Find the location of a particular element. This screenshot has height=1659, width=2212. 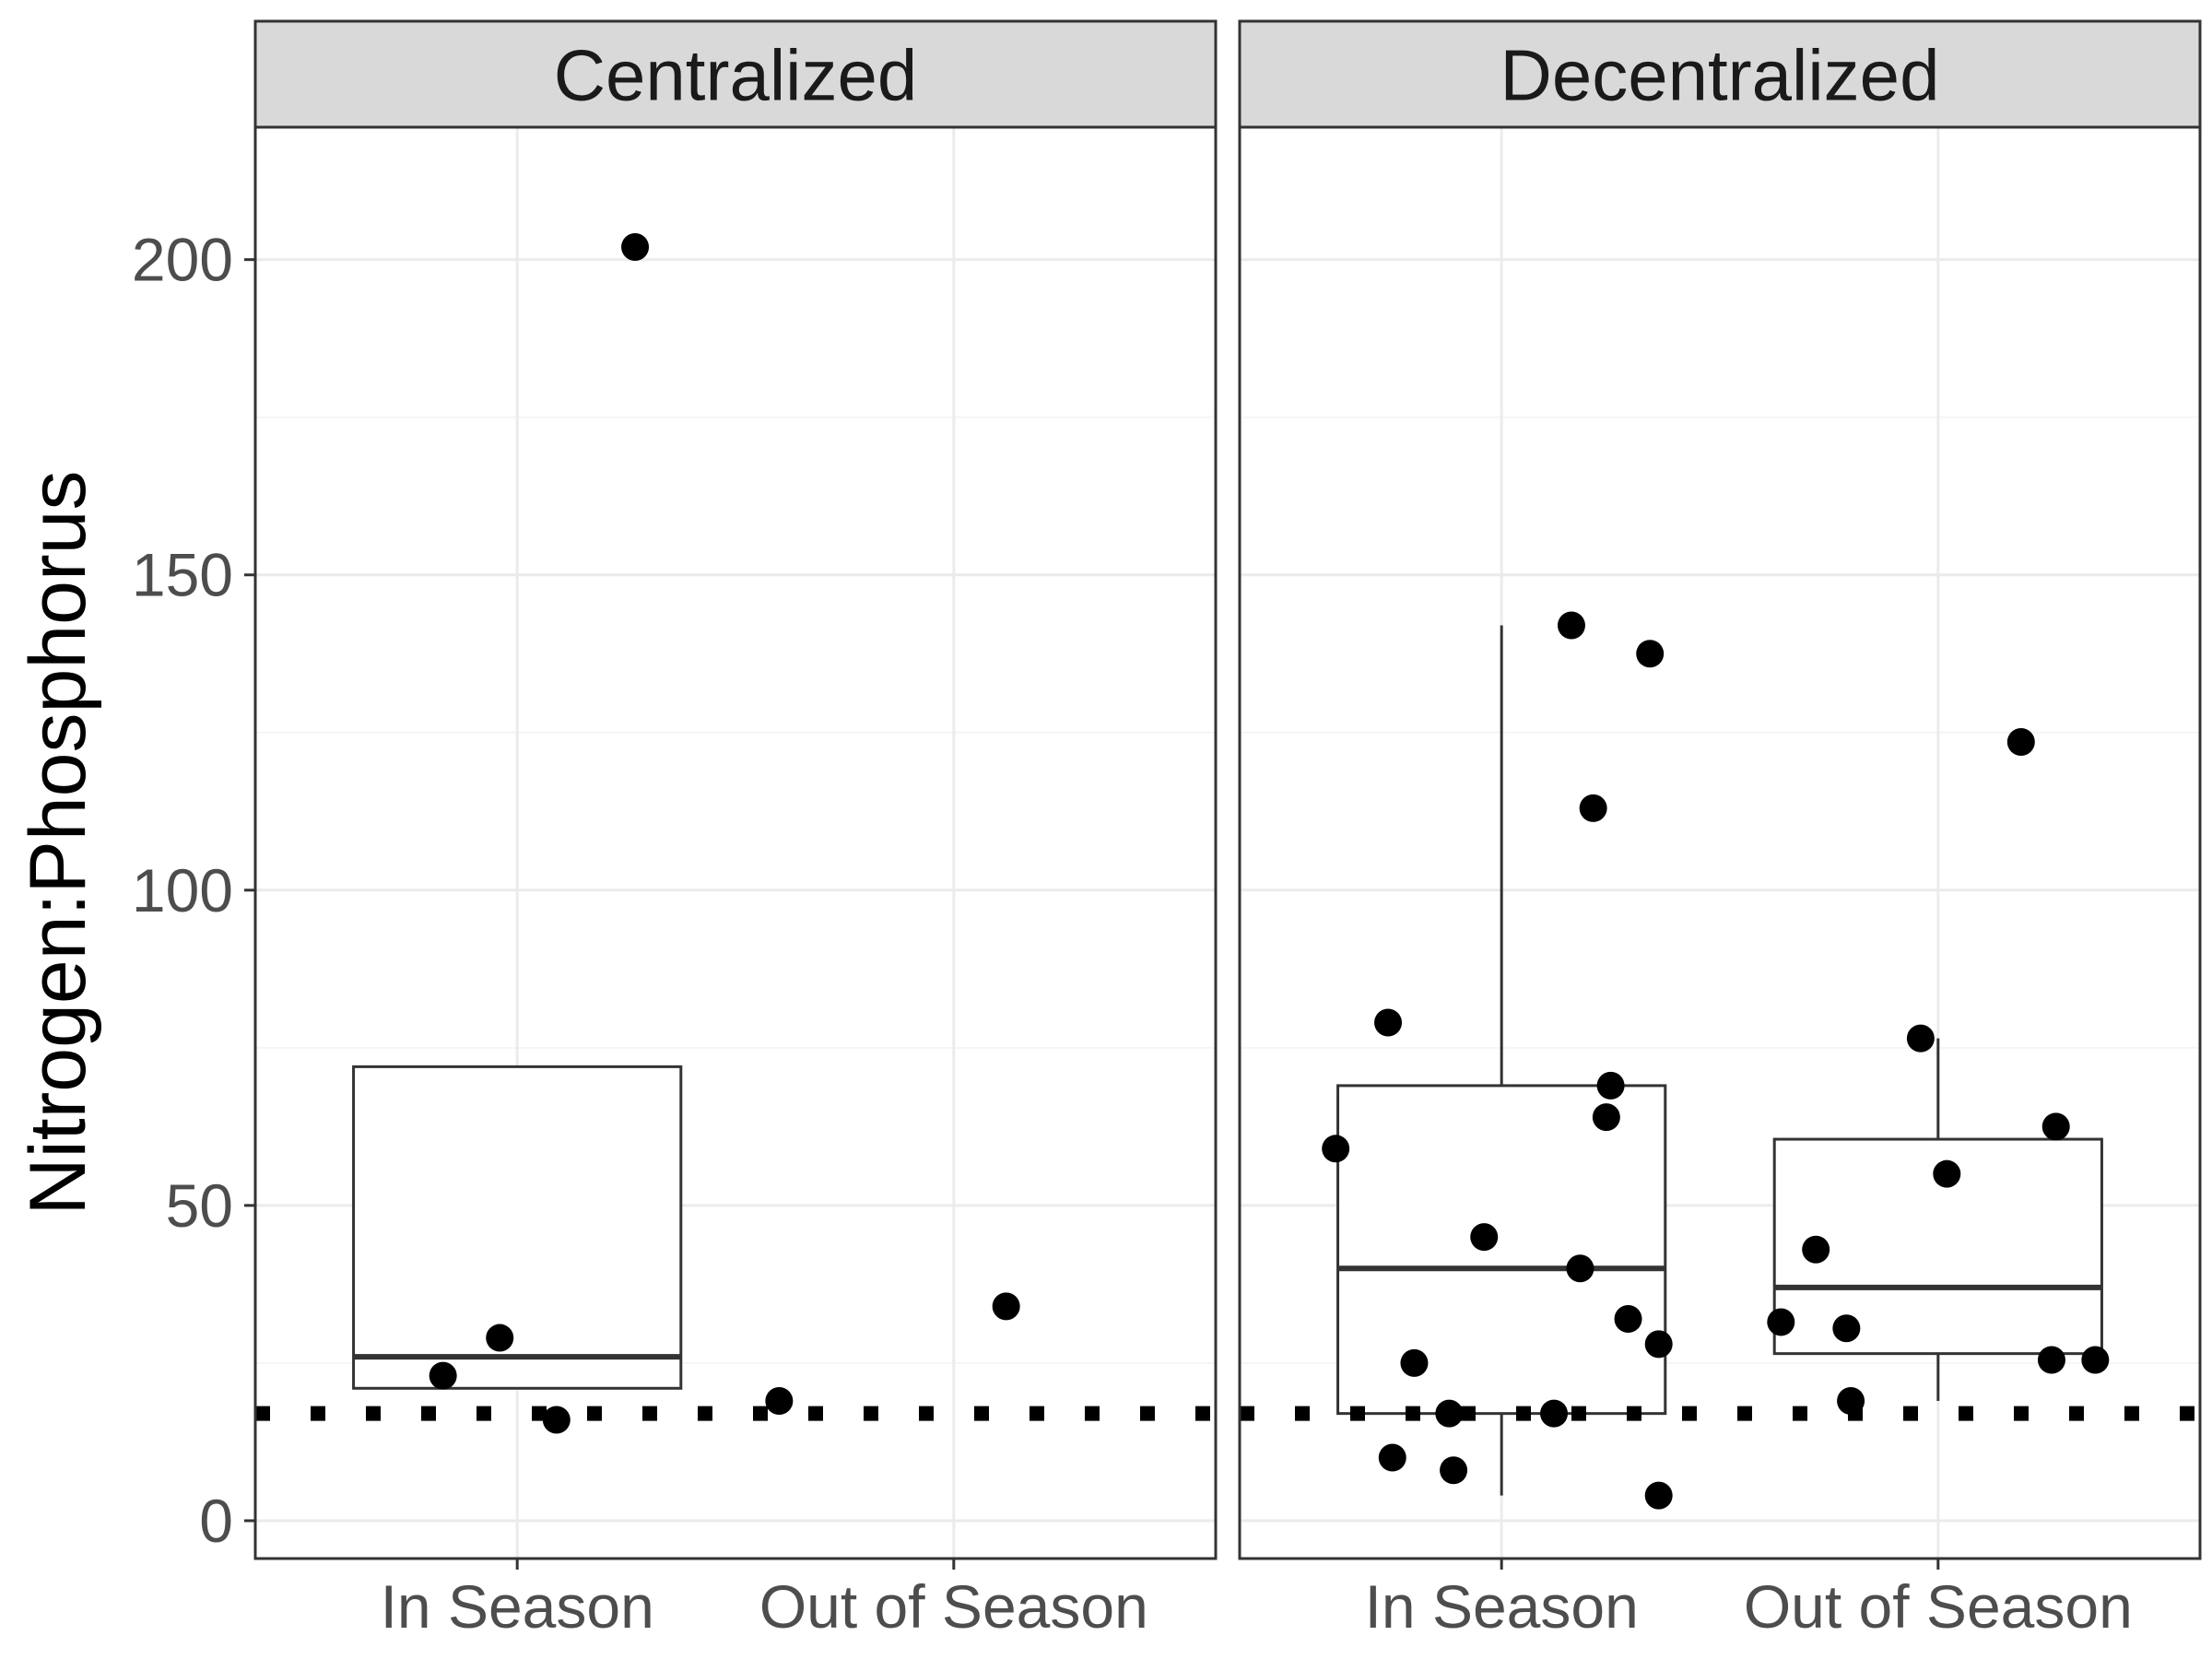

y-tick-label: 0 is located at coordinates (216, 1521).